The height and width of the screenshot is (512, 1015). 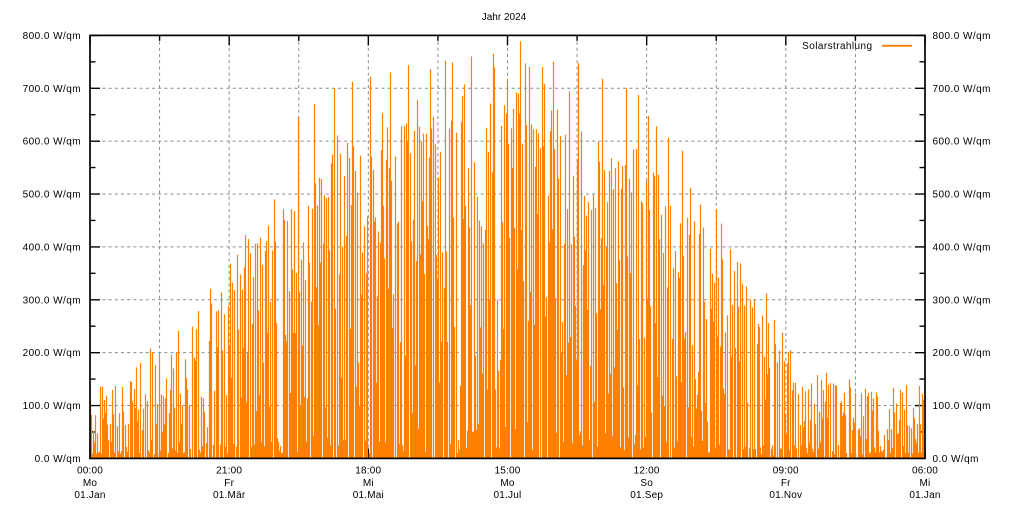 I want to click on svg-text: 06:00, so click(x=925, y=471).